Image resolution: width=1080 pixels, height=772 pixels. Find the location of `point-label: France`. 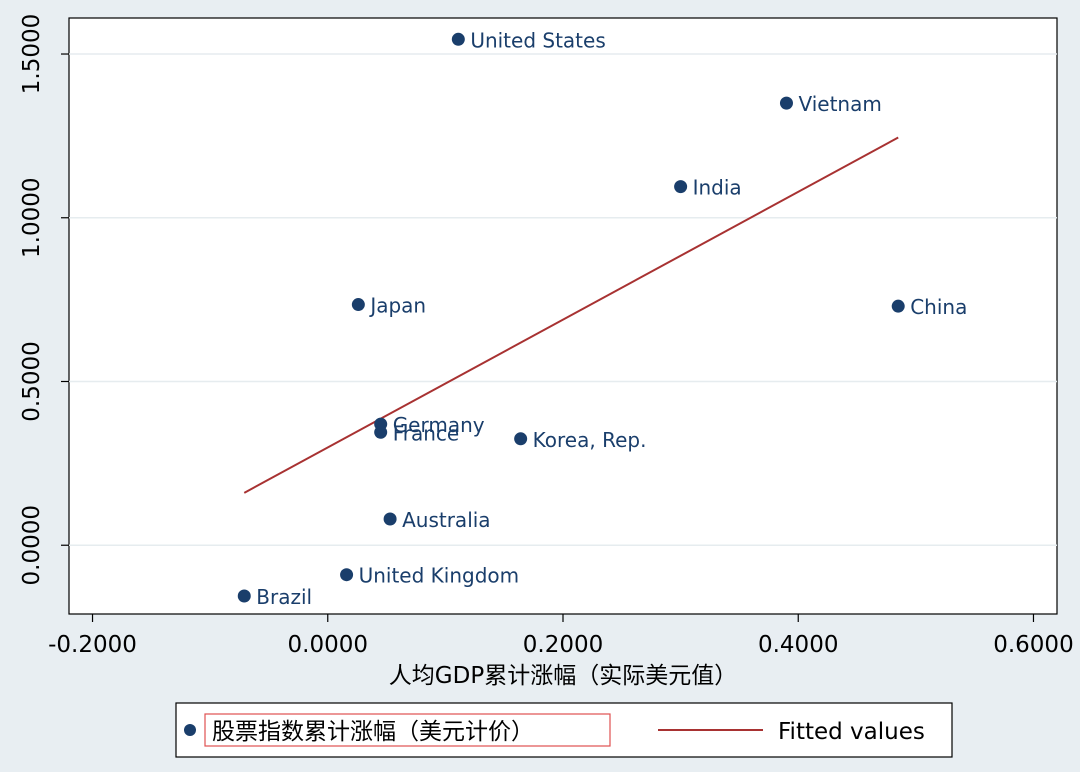

point-label: France is located at coordinates (426, 433).